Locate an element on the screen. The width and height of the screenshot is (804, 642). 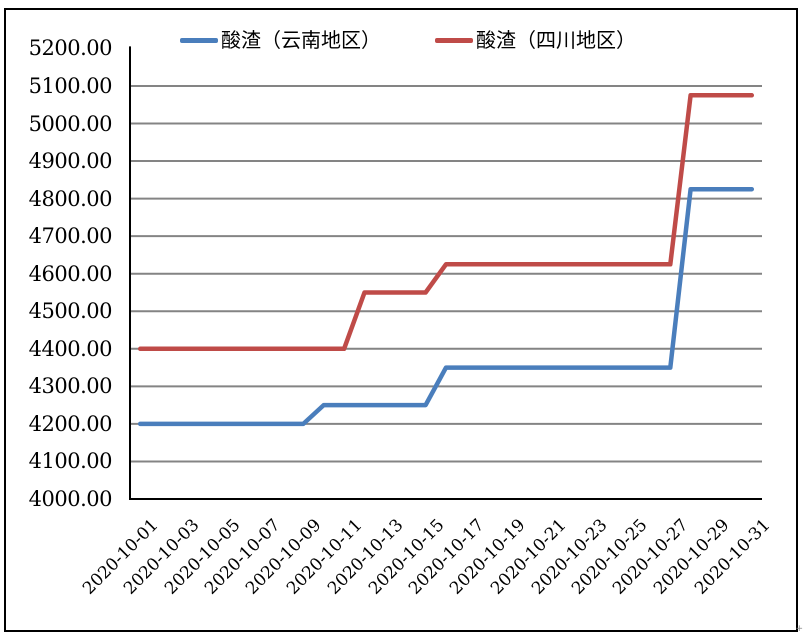
legend-item-yunnan: 酸渣（云南地区） is located at coordinates (280, 40).